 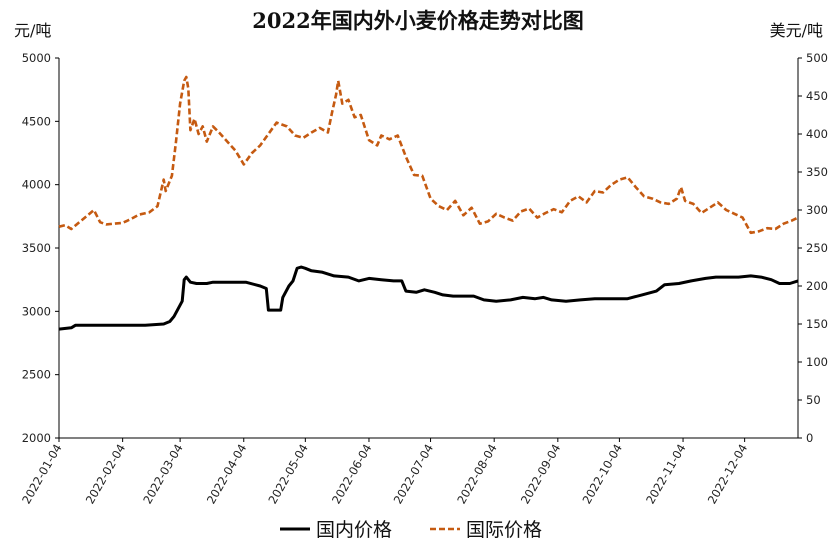 What do you see at coordinates (36, 311) in the screenshot?
I see `left-tick-label: 3000` at bounding box center [36, 311].